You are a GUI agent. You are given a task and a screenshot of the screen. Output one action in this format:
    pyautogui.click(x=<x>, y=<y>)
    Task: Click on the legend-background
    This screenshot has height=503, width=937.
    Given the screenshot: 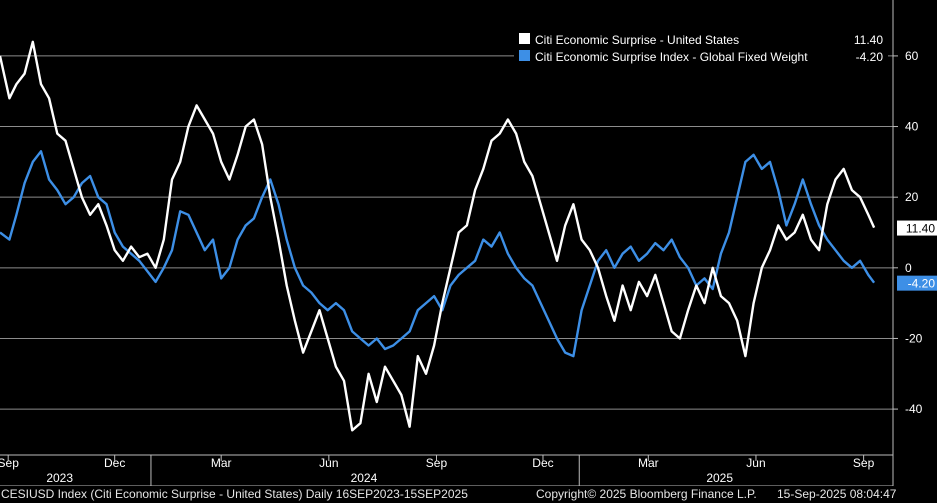 What is the action you would take?
    pyautogui.click(x=701, y=47)
    